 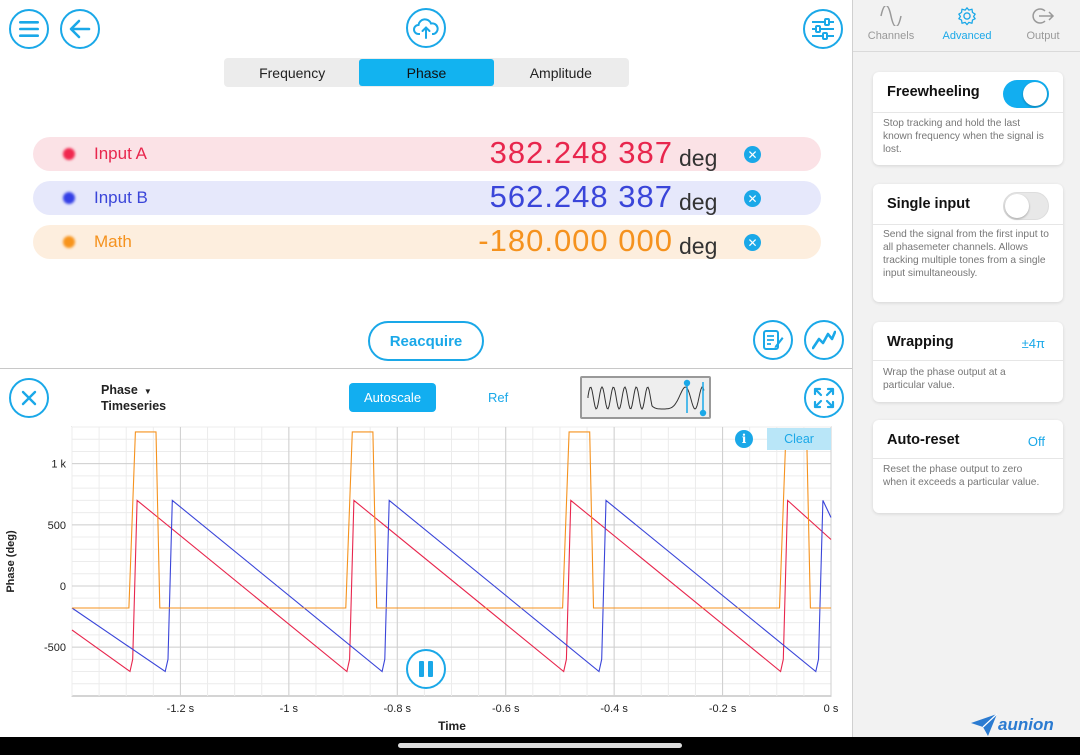 I want to click on tab-phase: Phase, so click(x=426, y=72).